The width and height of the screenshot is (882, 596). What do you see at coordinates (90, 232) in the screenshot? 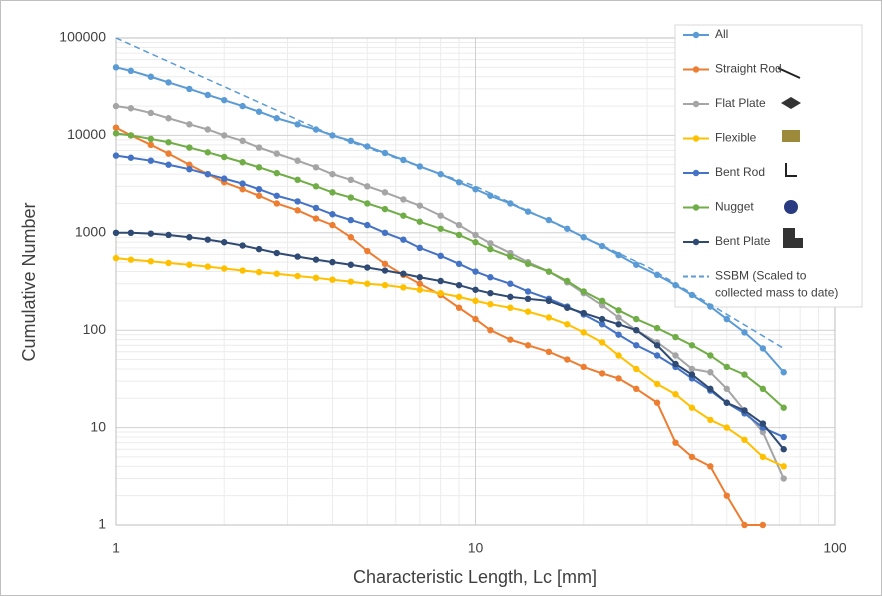
I see `y-tick-label: 1000` at bounding box center [90, 232].